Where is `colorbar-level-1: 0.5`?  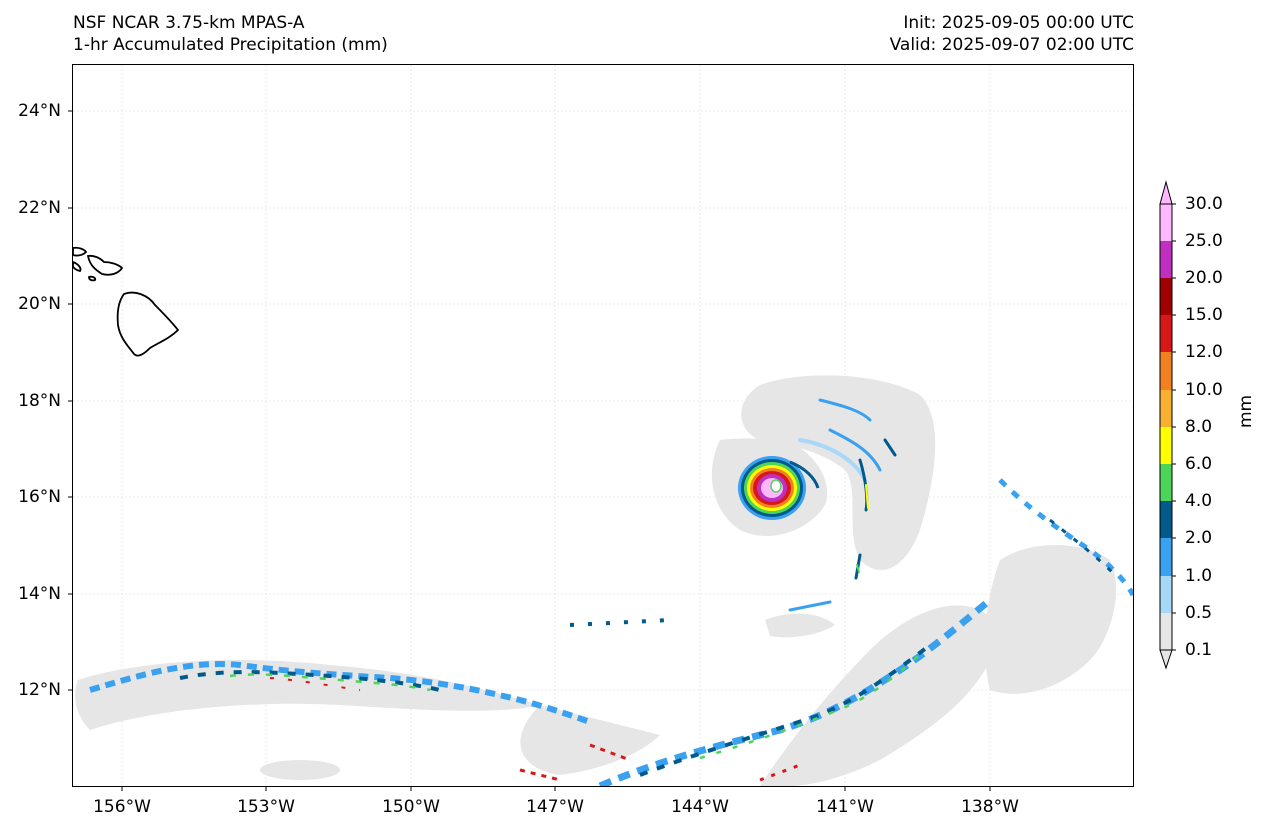 colorbar-level-1: 0.5 is located at coordinates (1199, 613).